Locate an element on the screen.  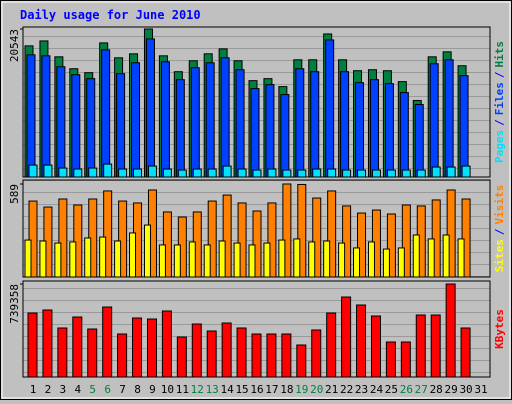
x-tick-label: 30 is located at coordinates (465, 389).